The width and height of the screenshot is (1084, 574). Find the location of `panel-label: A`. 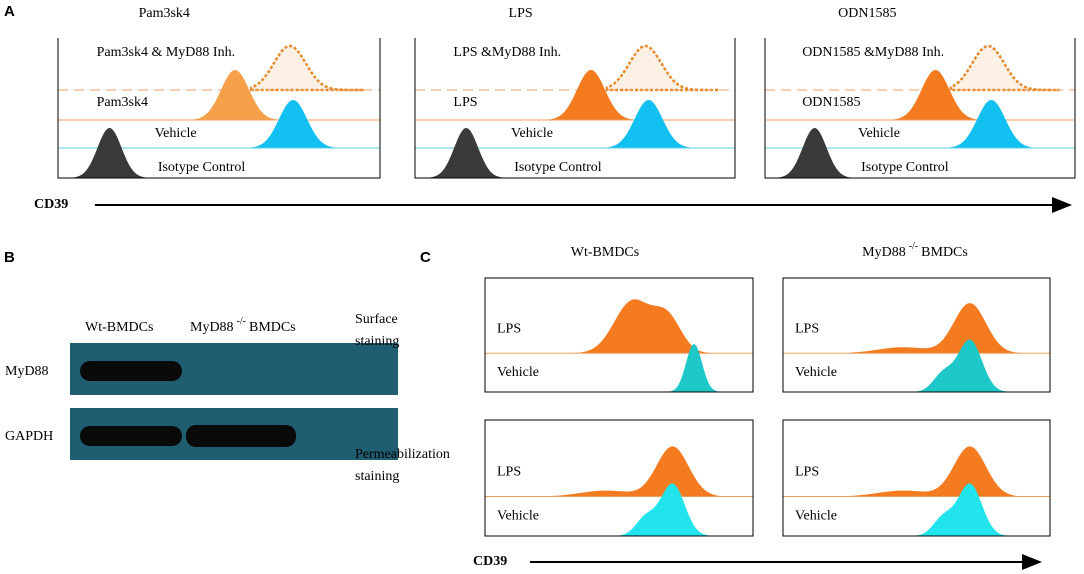

panel-label: A is located at coordinates (9, 11).